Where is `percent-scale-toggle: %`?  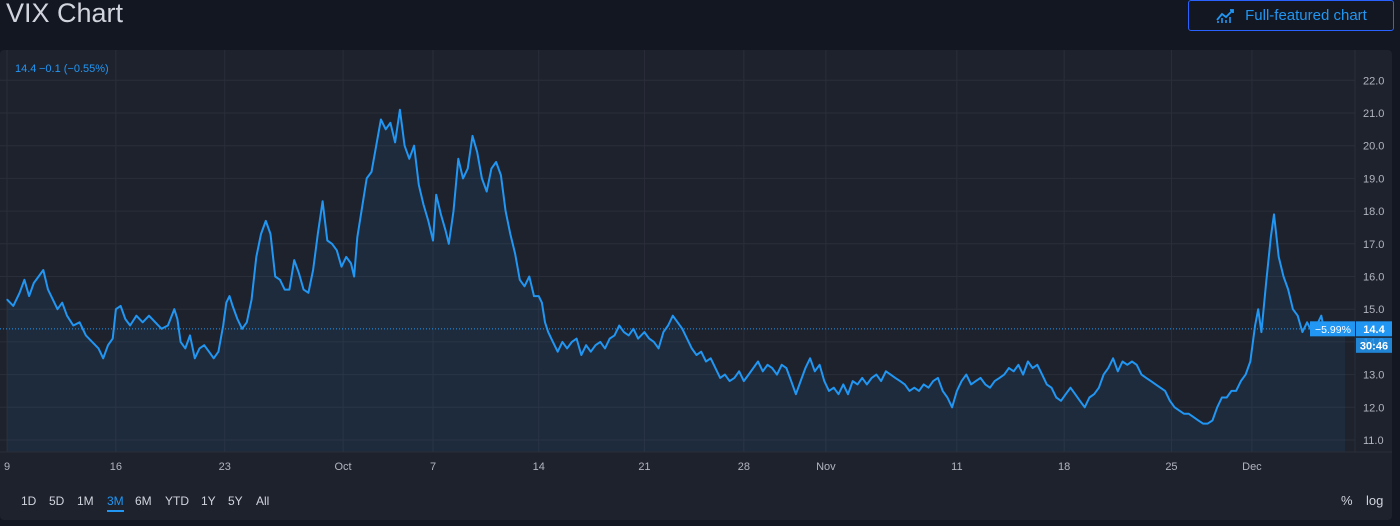 percent-scale-toggle: % is located at coordinates (1347, 500).